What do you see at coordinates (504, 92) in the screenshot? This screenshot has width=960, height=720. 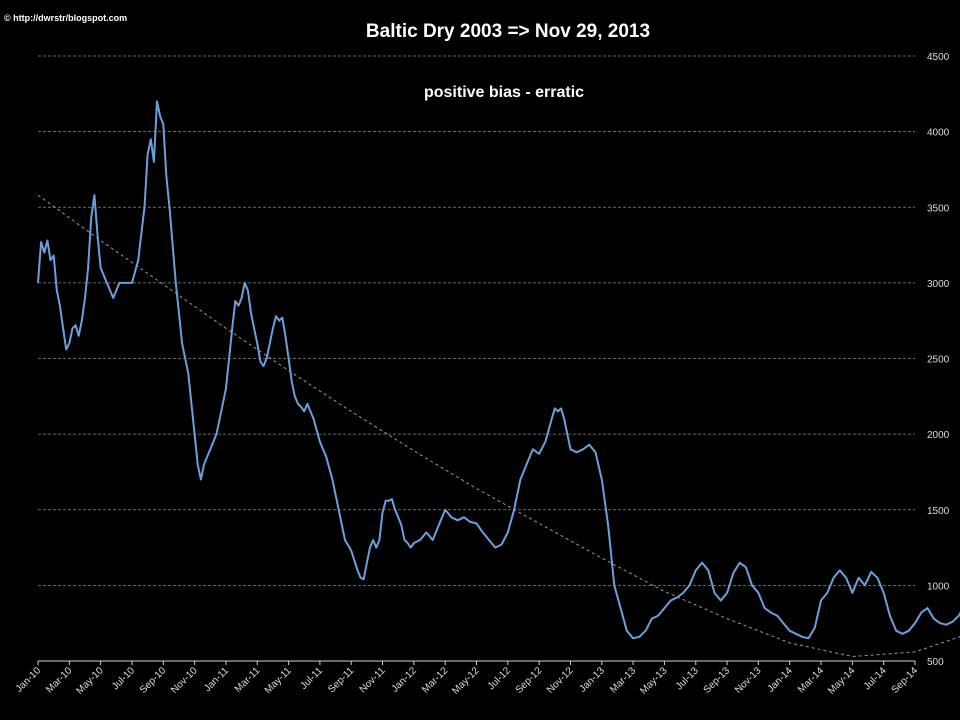 I see `chart-subtitle: positive bias - erratic` at bounding box center [504, 92].